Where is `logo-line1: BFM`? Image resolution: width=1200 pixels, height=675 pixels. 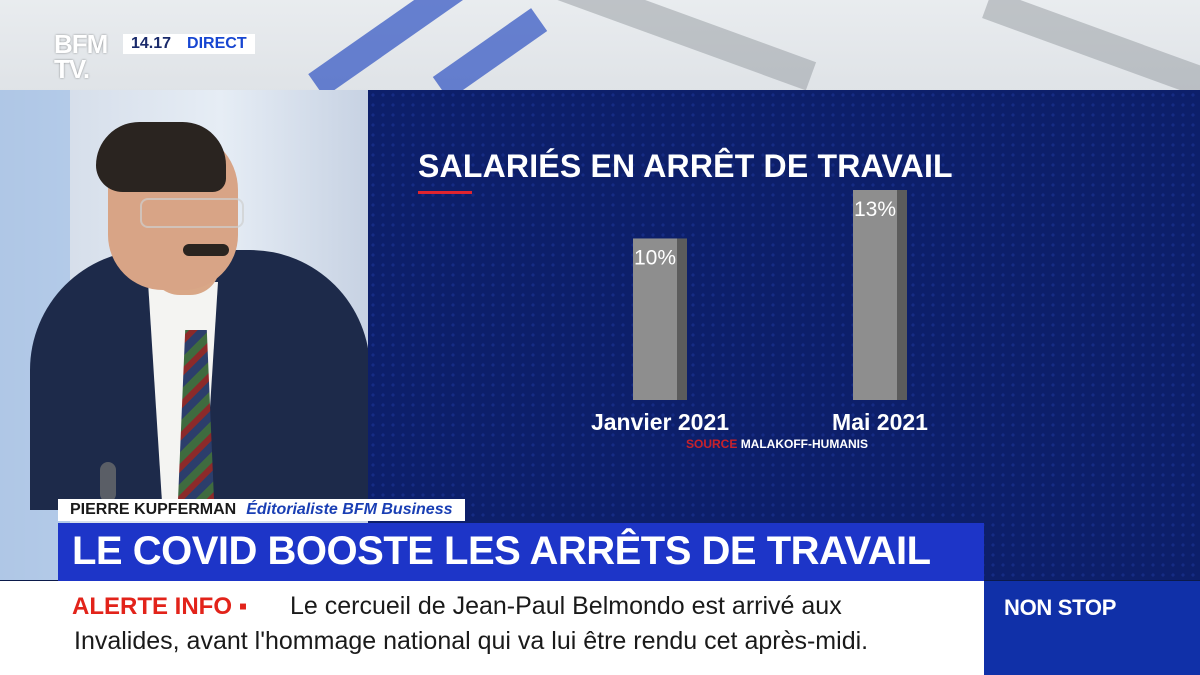
logo-line1: BFM is located at coordinates (81, 44).